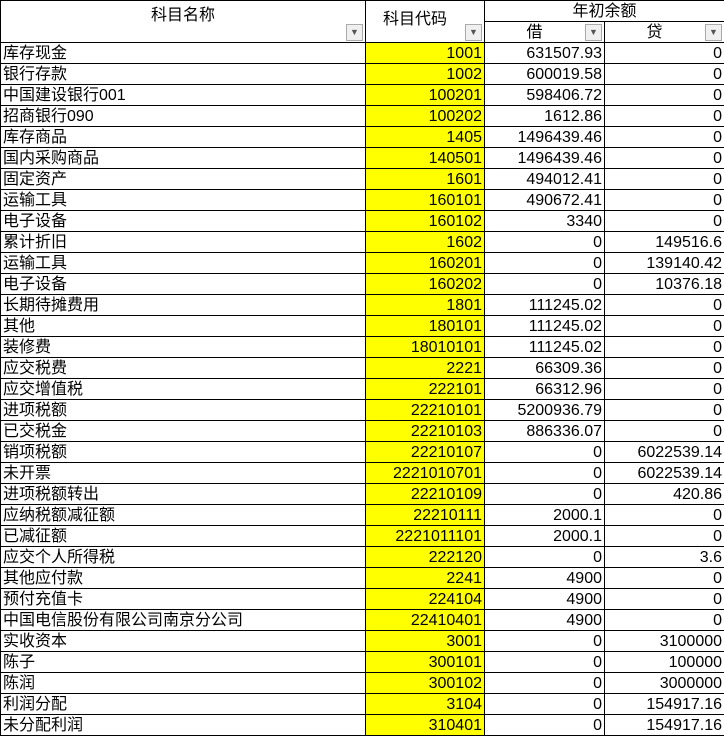 The width and height of the screenshot is (724, 738). What do you see at coordinates (183, 494) in the screenshot?
I see `account-name-cell: 进项税额转出` at bounding box center [183, 494].